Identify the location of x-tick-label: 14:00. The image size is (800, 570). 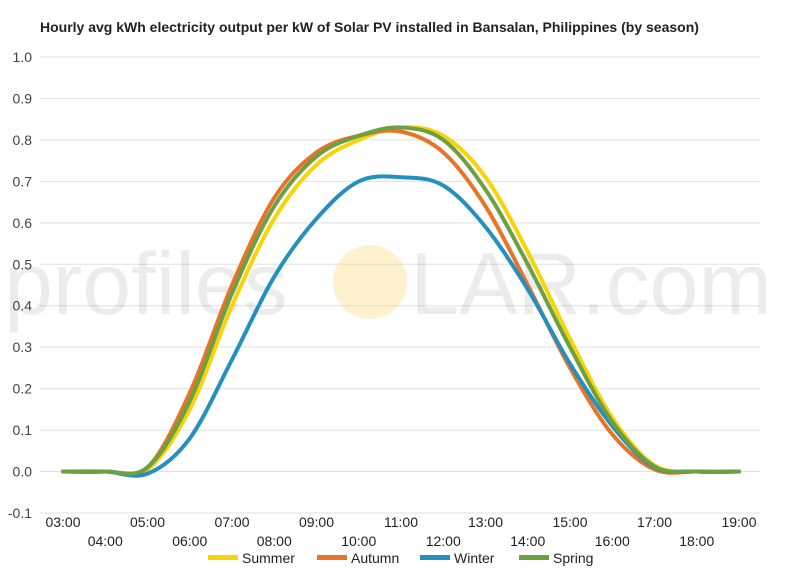
(527, 541).